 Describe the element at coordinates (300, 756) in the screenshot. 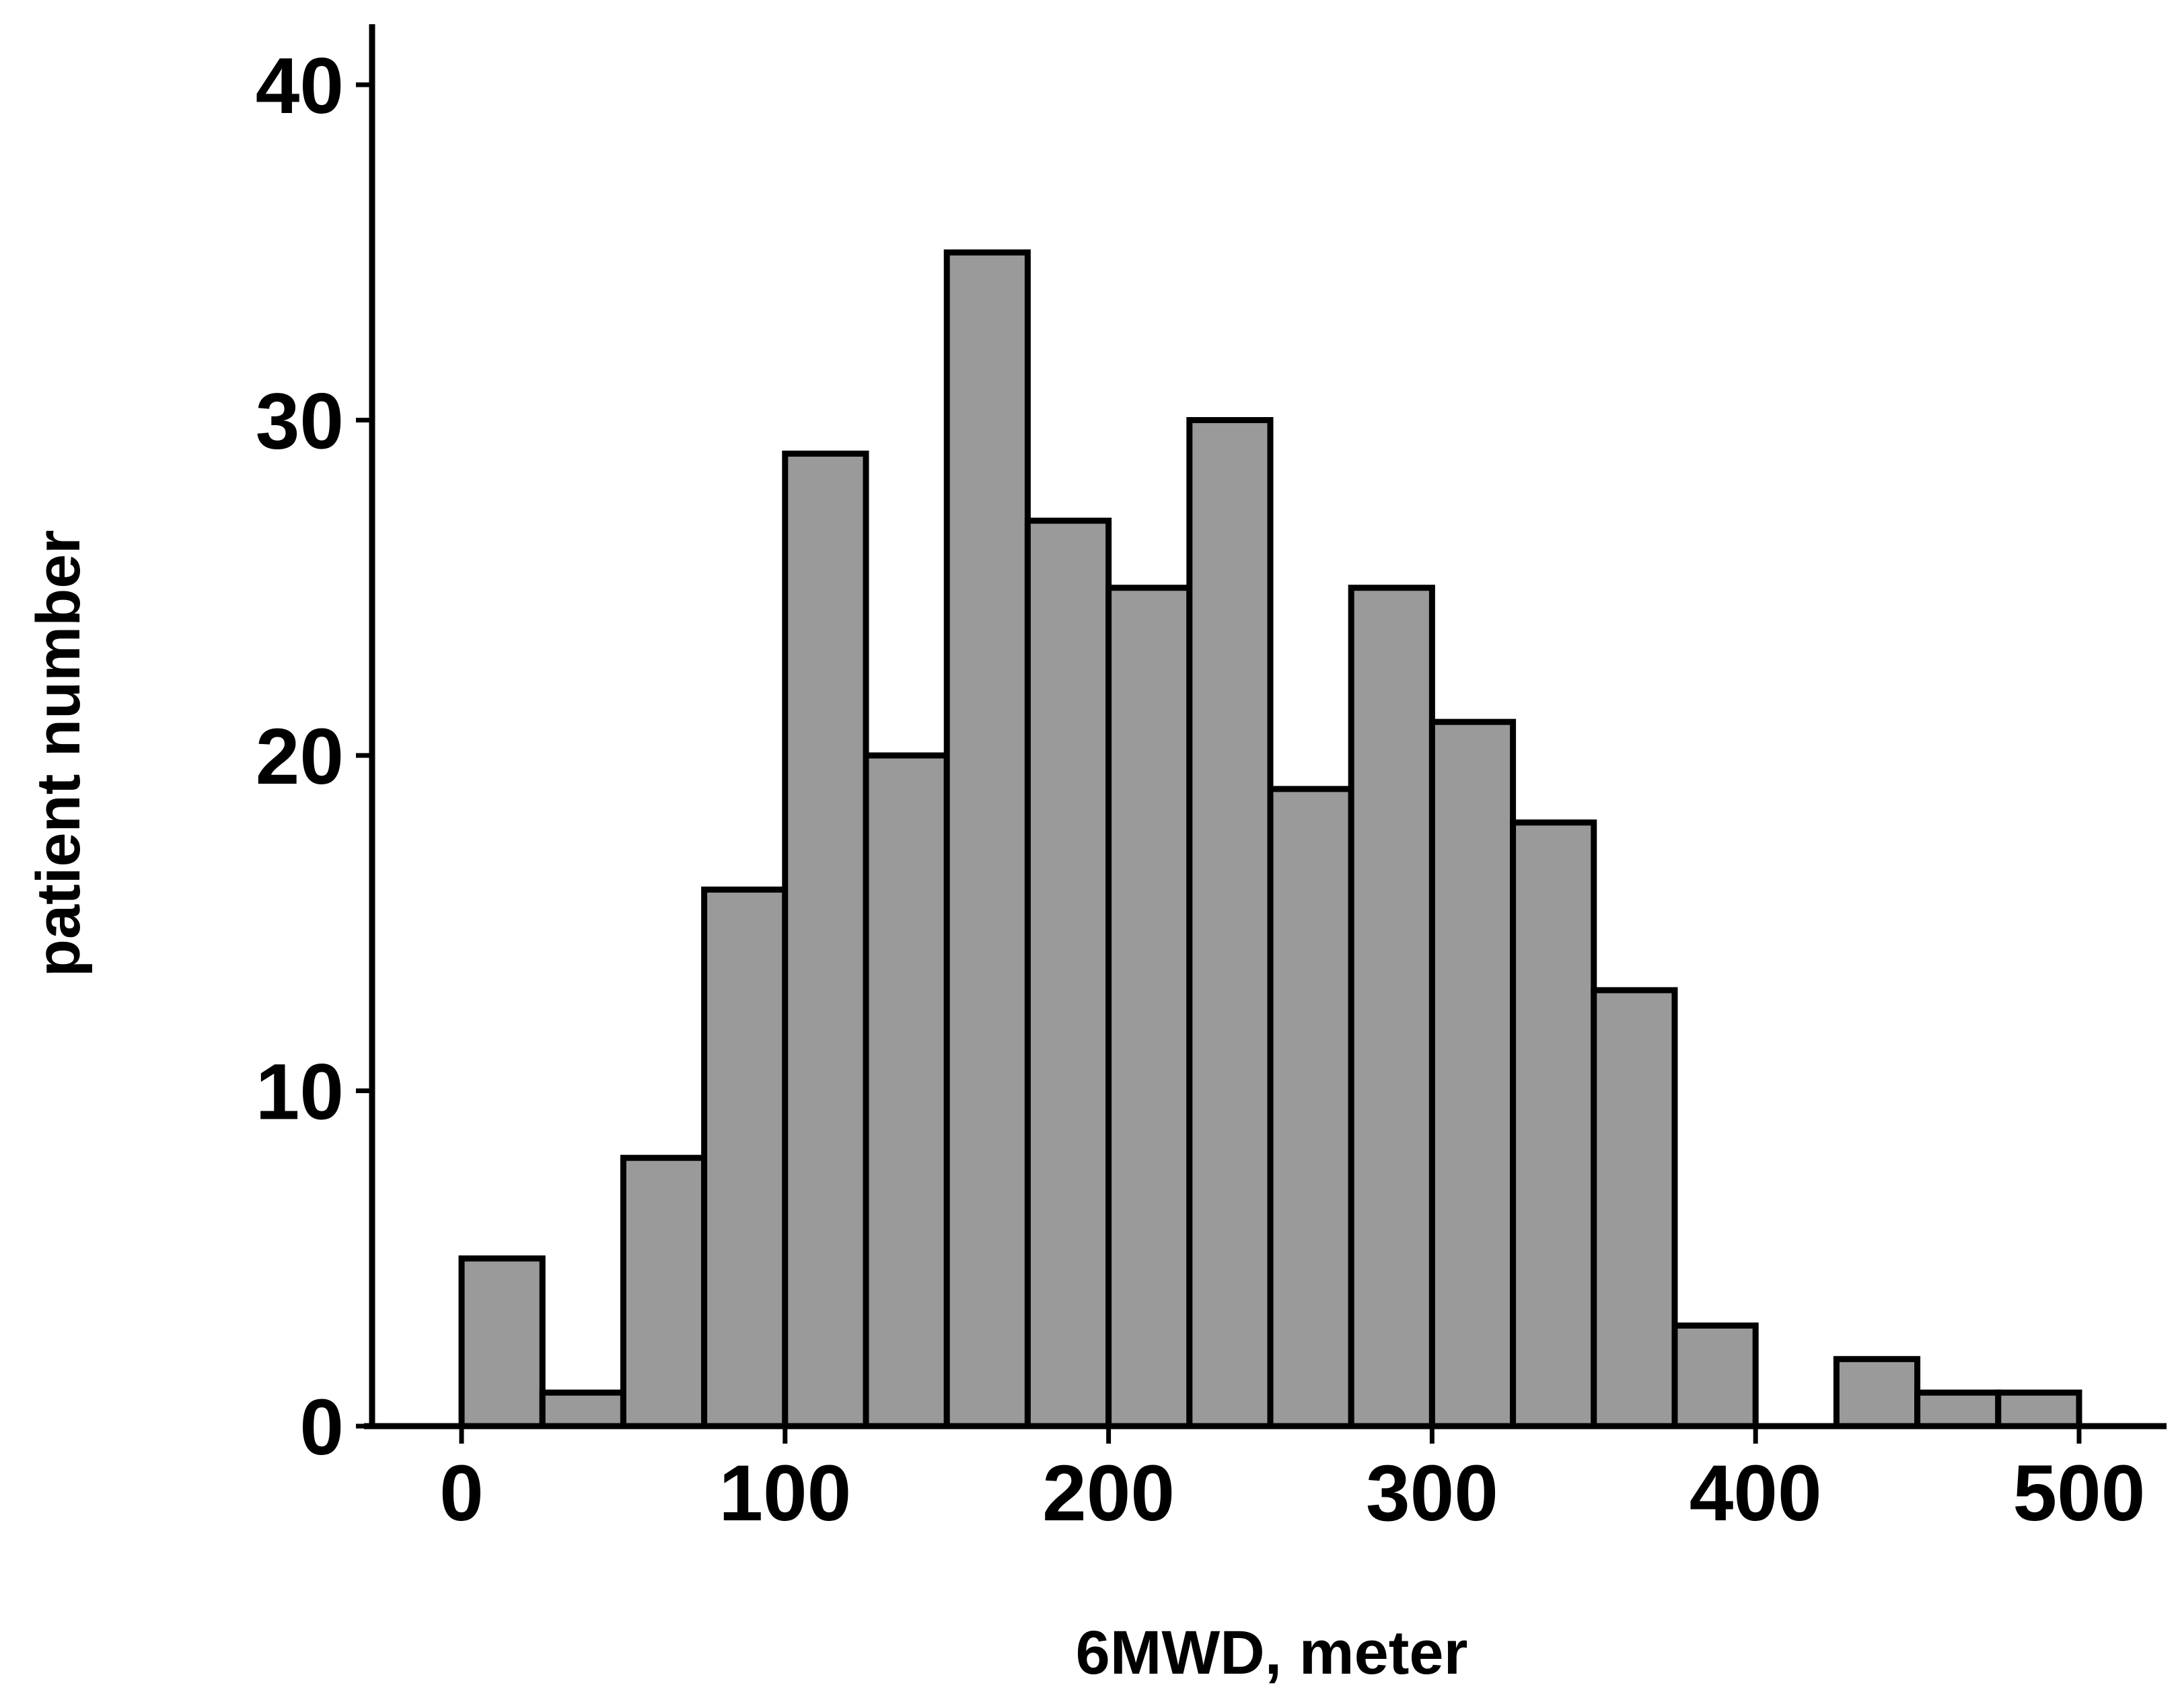

I see `y-tick-label: 20` at that location.